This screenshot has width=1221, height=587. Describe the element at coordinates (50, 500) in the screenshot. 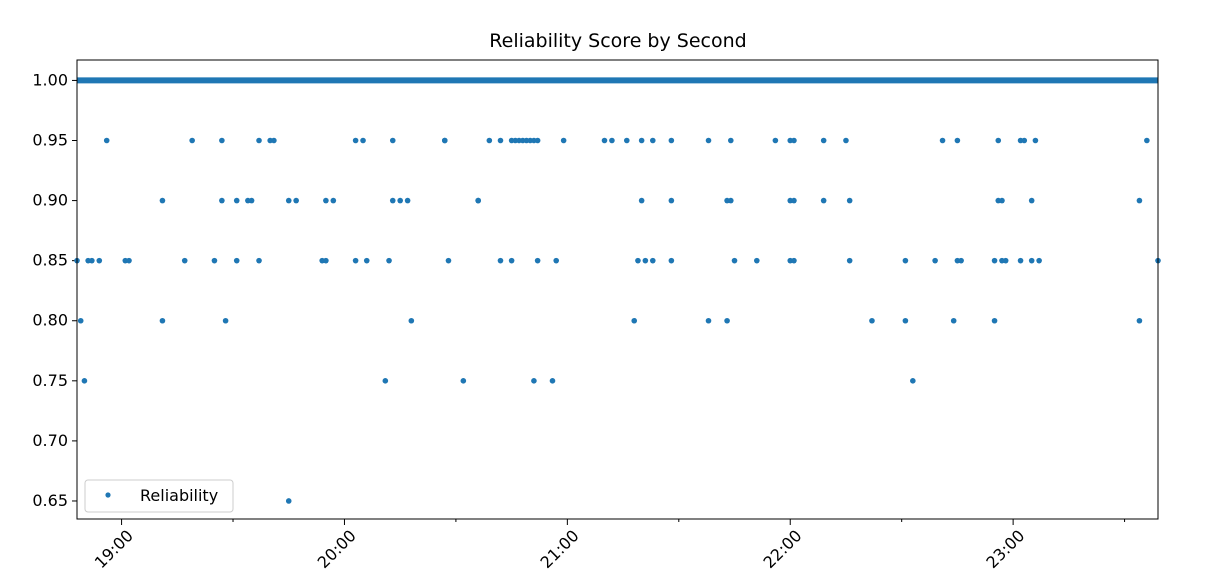

I see `y-tick-label: 0.65` at that location.